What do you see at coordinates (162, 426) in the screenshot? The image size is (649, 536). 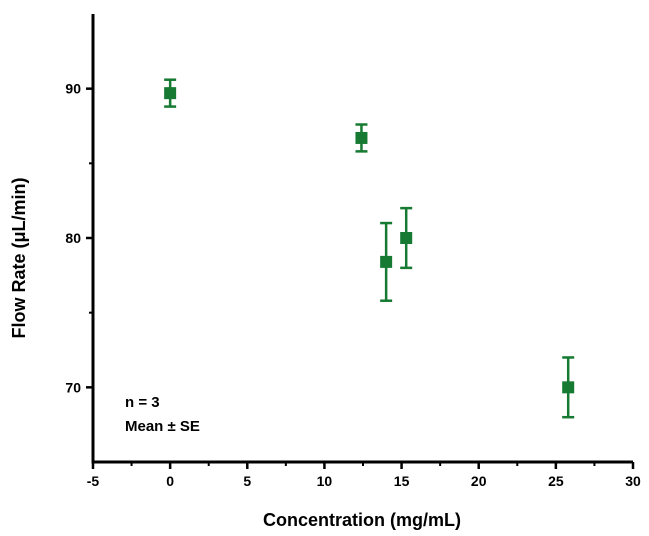 I see `statistic-note: Mean ± SE` at bounding box center [162, 426].